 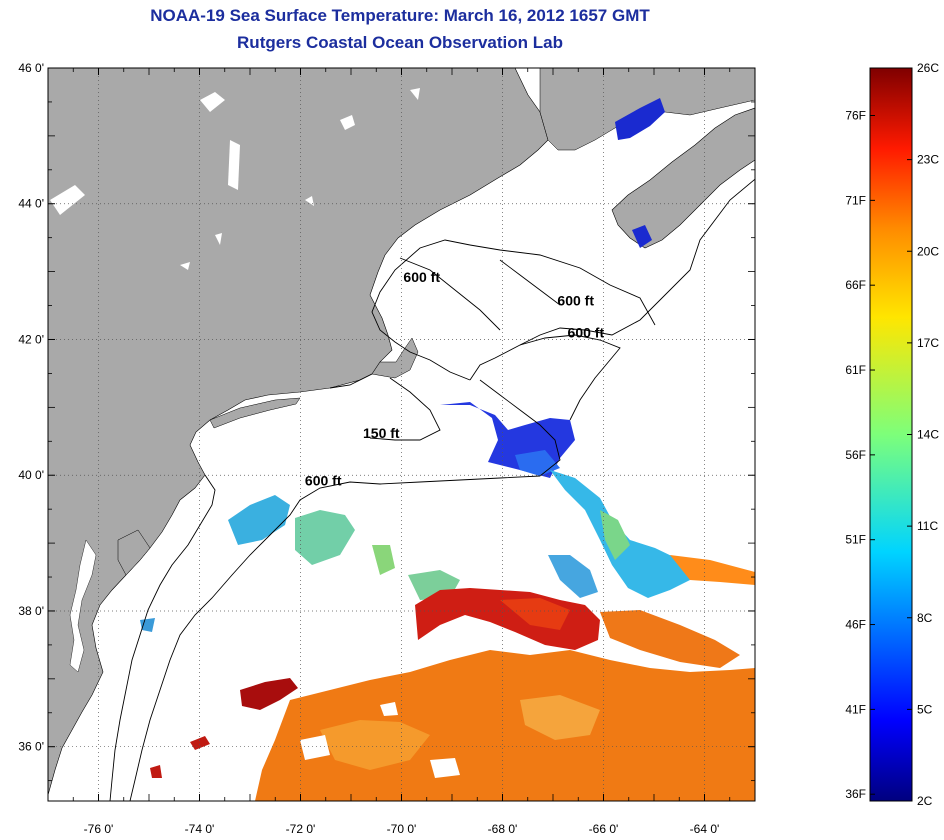 I want to click on inland-lakes, so click(x=235, y=179).